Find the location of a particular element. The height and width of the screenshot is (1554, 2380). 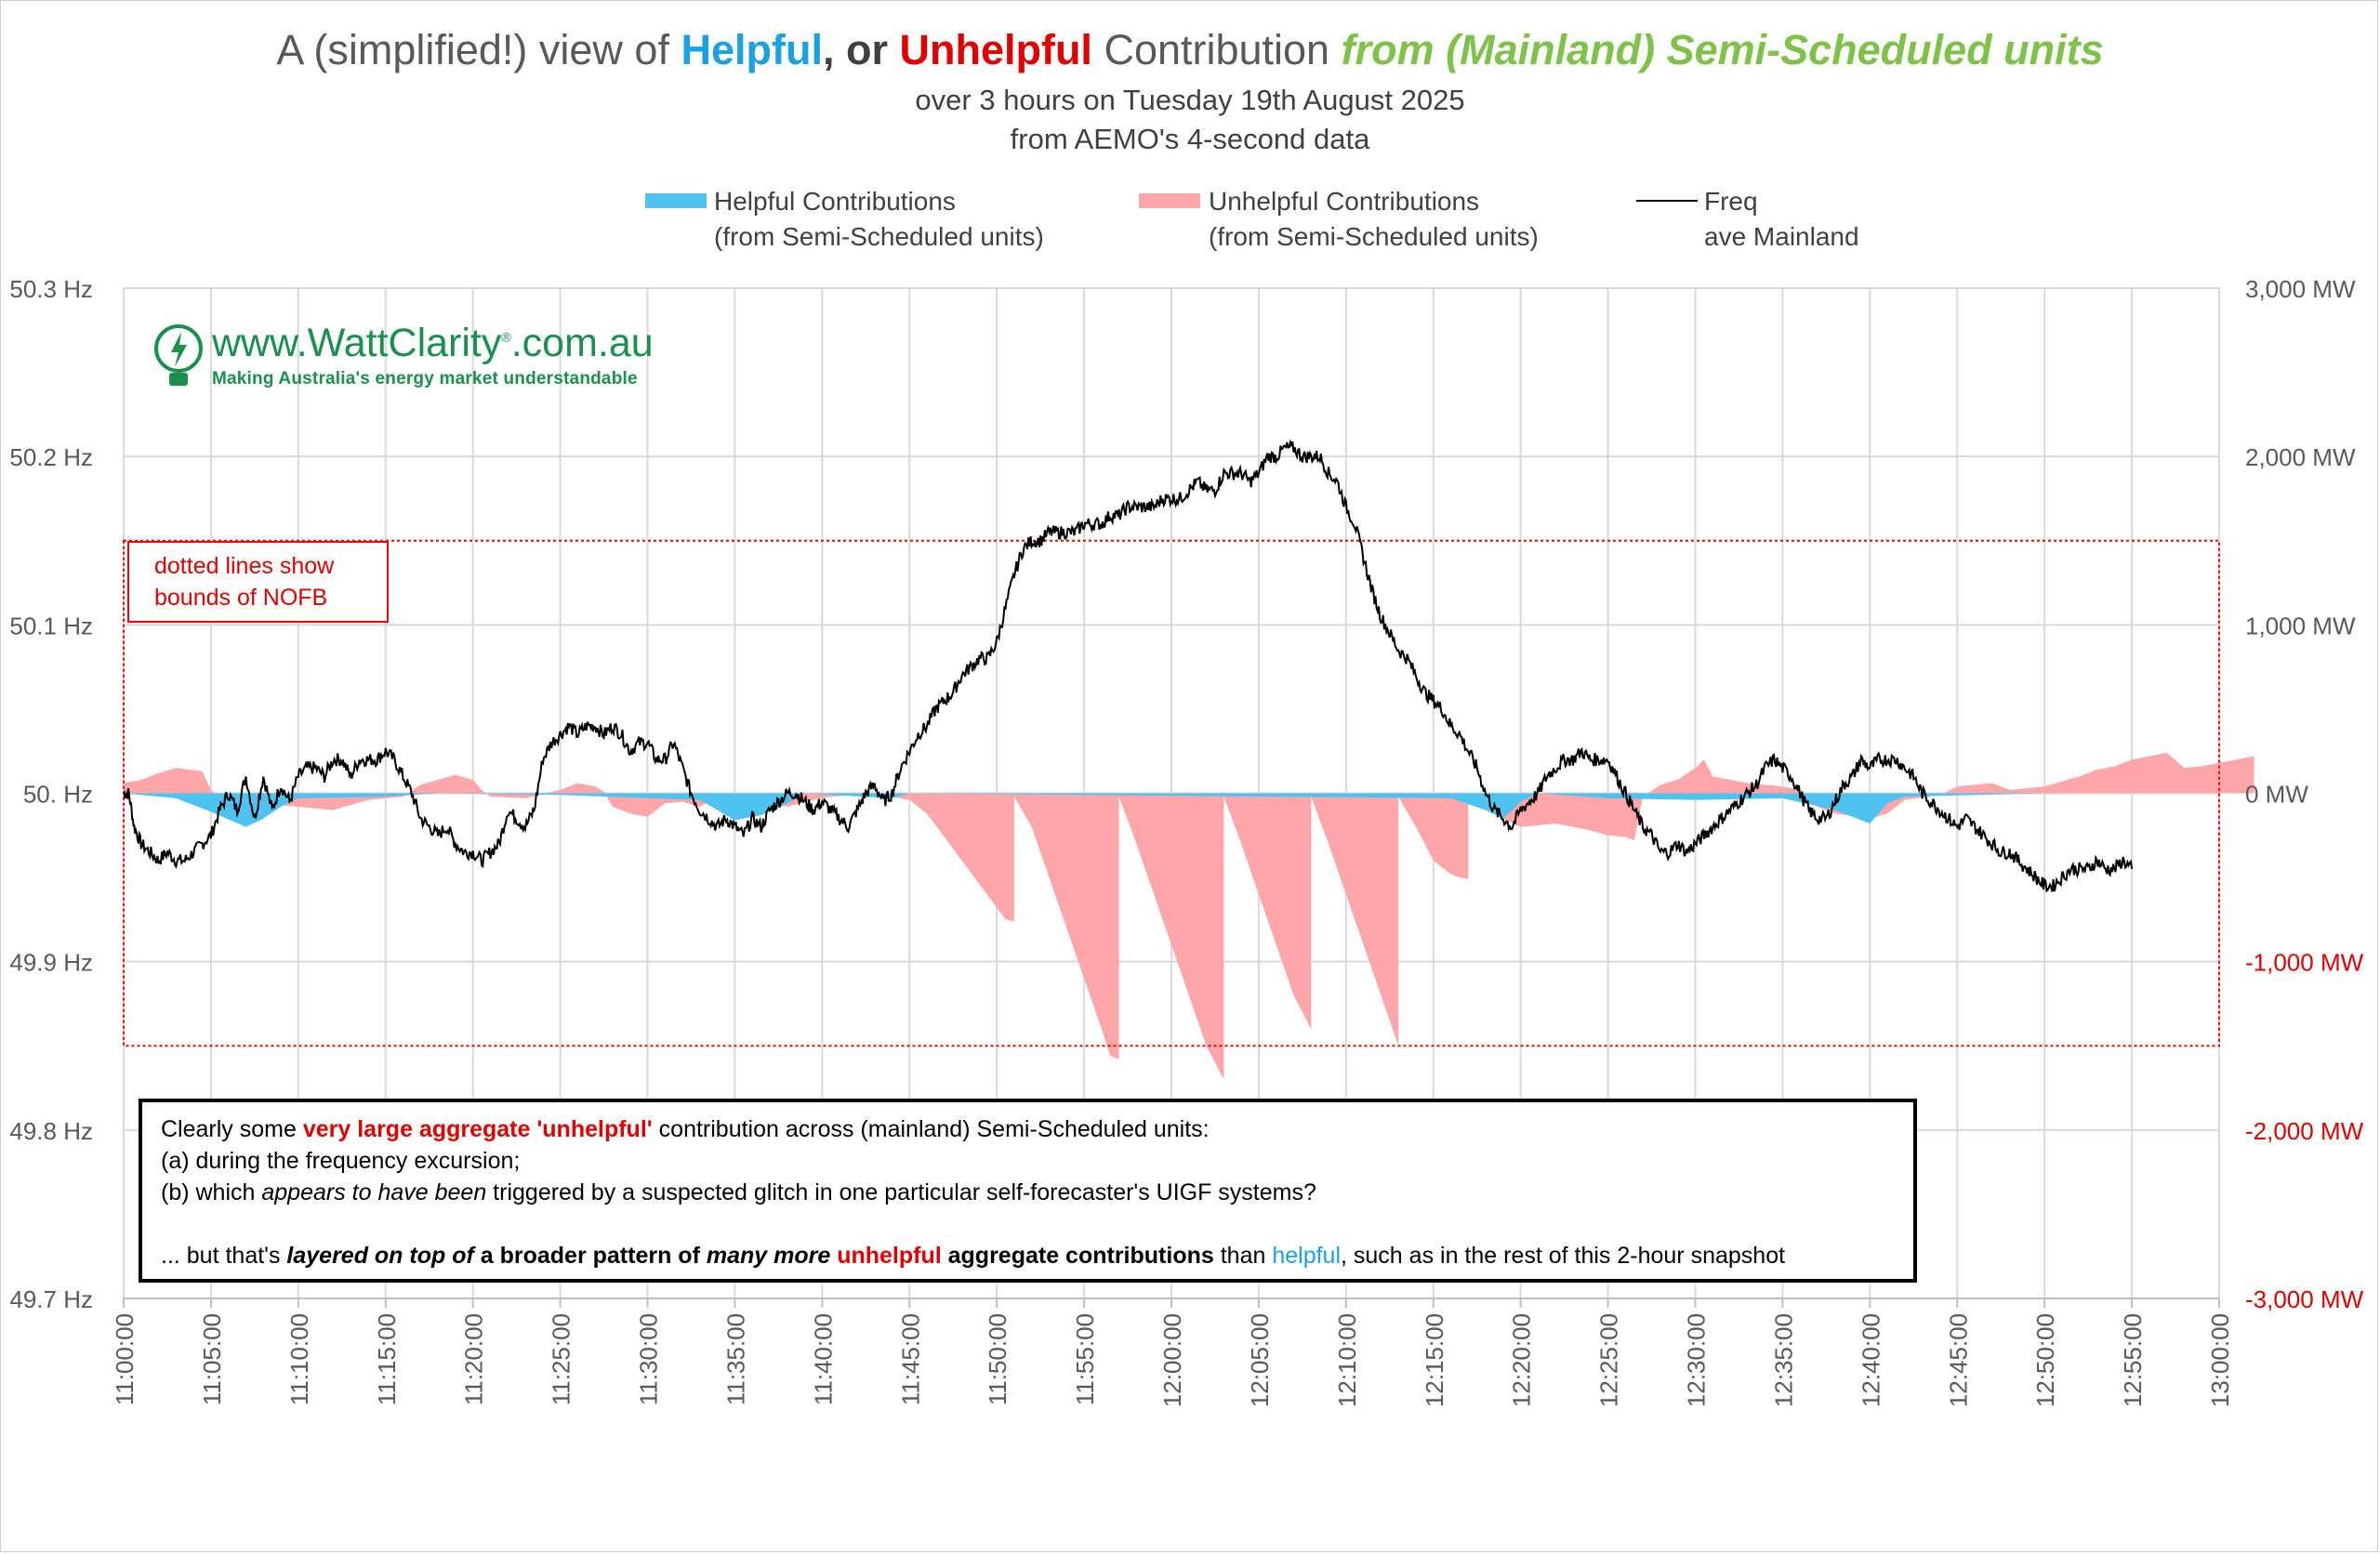

x-tick-label: 11:10:00 is located at coordinates (299, 1359).